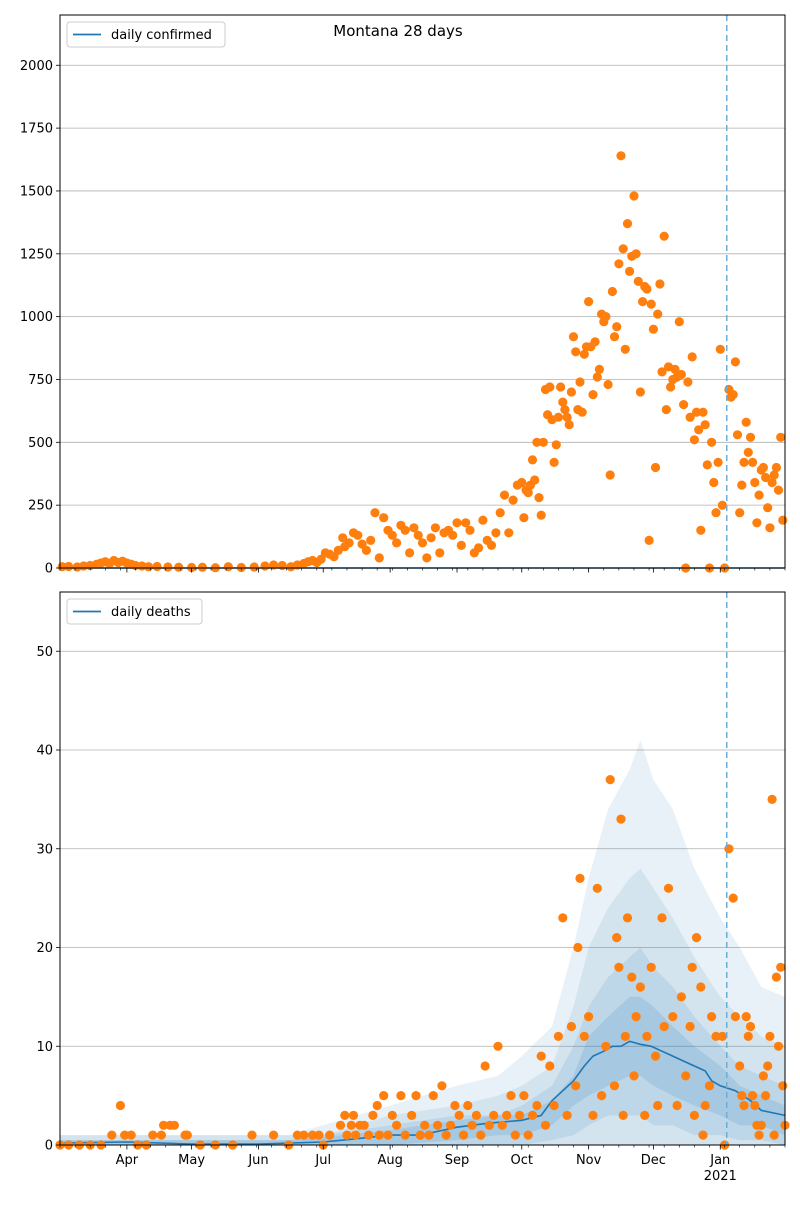 The height and width of the screenshot is (1205, 800). What do you see at coordinates (191, 1160) in the screenshot?
I see `x-tick-label: May` at bounding box center [191, 1160].